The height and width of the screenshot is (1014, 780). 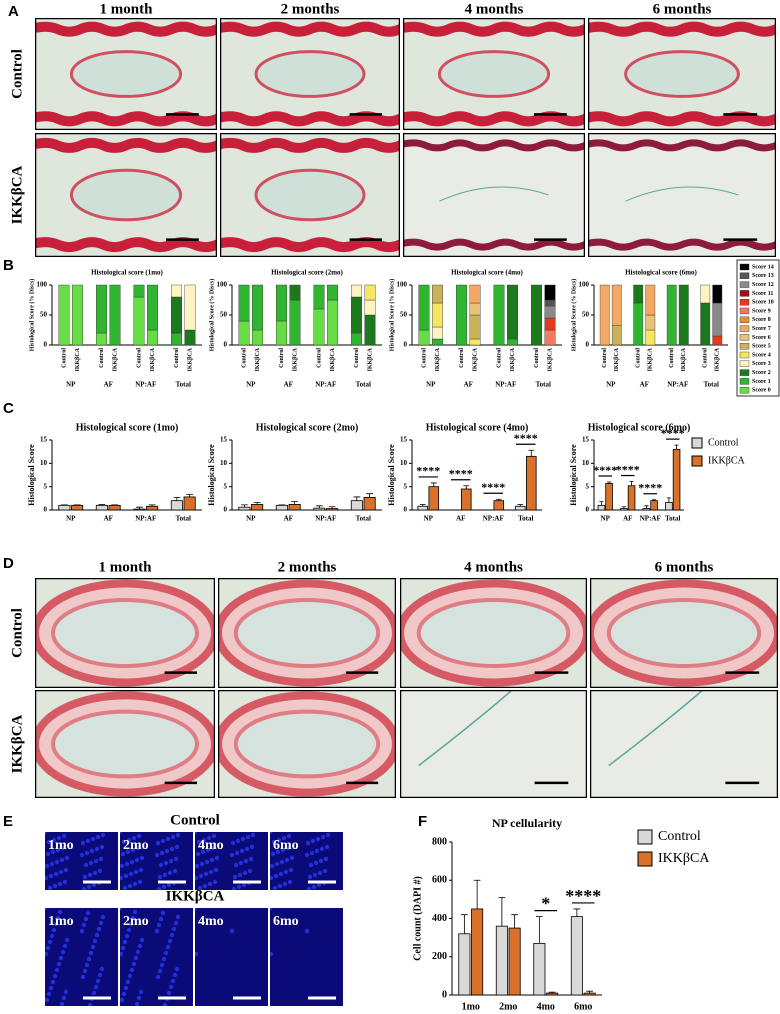 What do you see at coordinates (493, 487) in the screenshot?
I see `significance: ****` at bounding box center [493, 487].